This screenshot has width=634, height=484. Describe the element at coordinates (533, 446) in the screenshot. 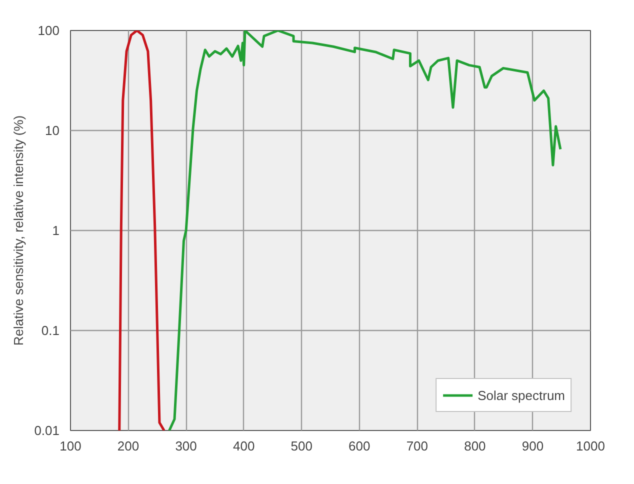

I see `x-tick-label: 900` at that location.